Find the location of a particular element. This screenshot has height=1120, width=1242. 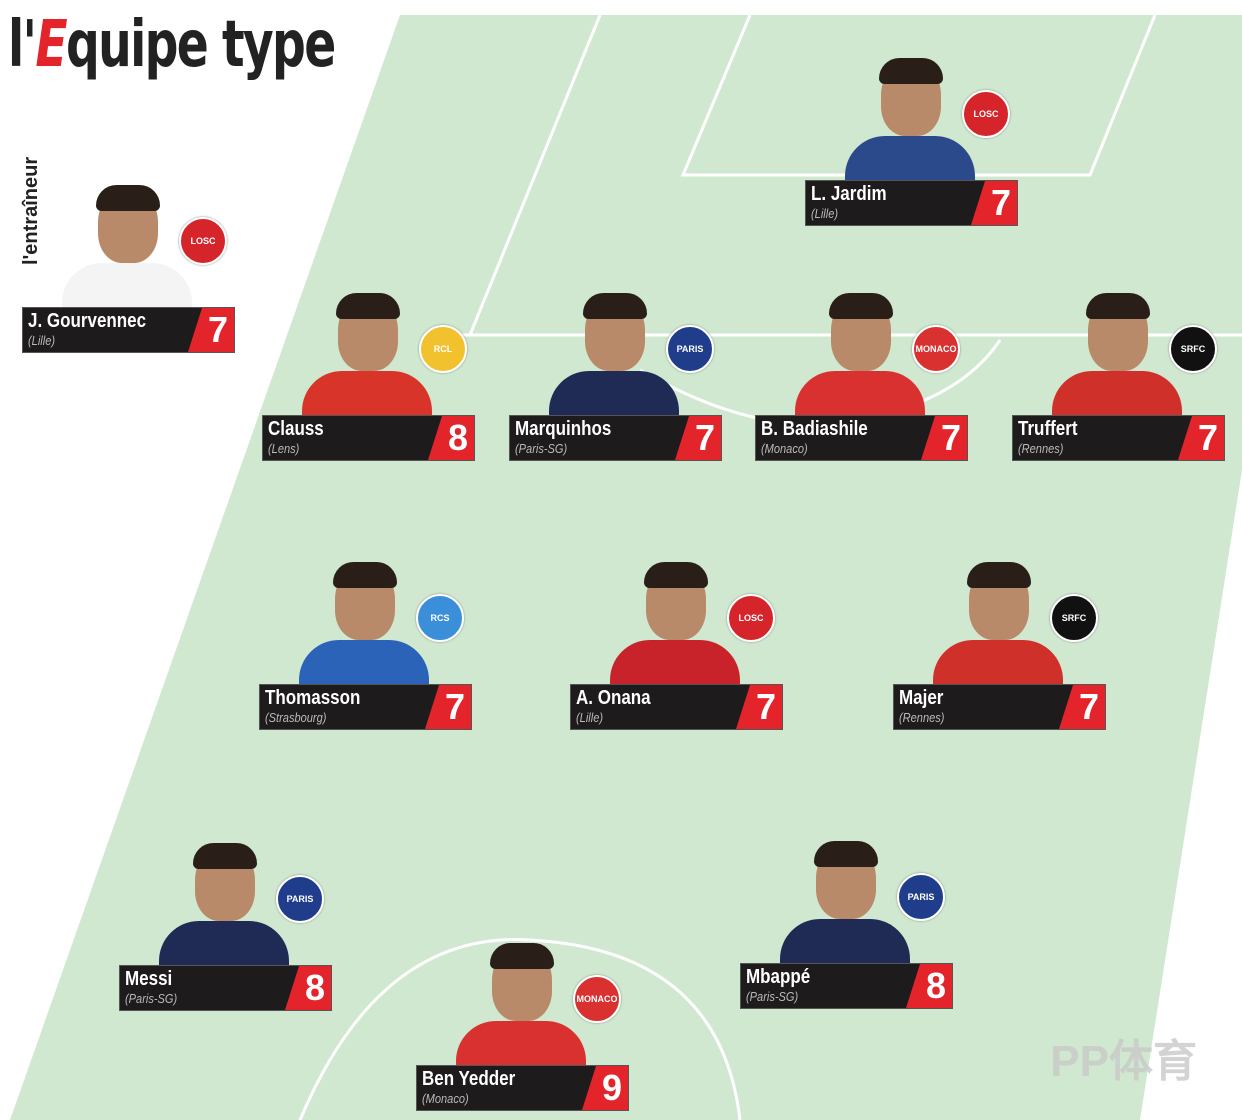

player-card: PARIS Mbappé (Paris-SG) 8 is located at coordinates (846, 901).